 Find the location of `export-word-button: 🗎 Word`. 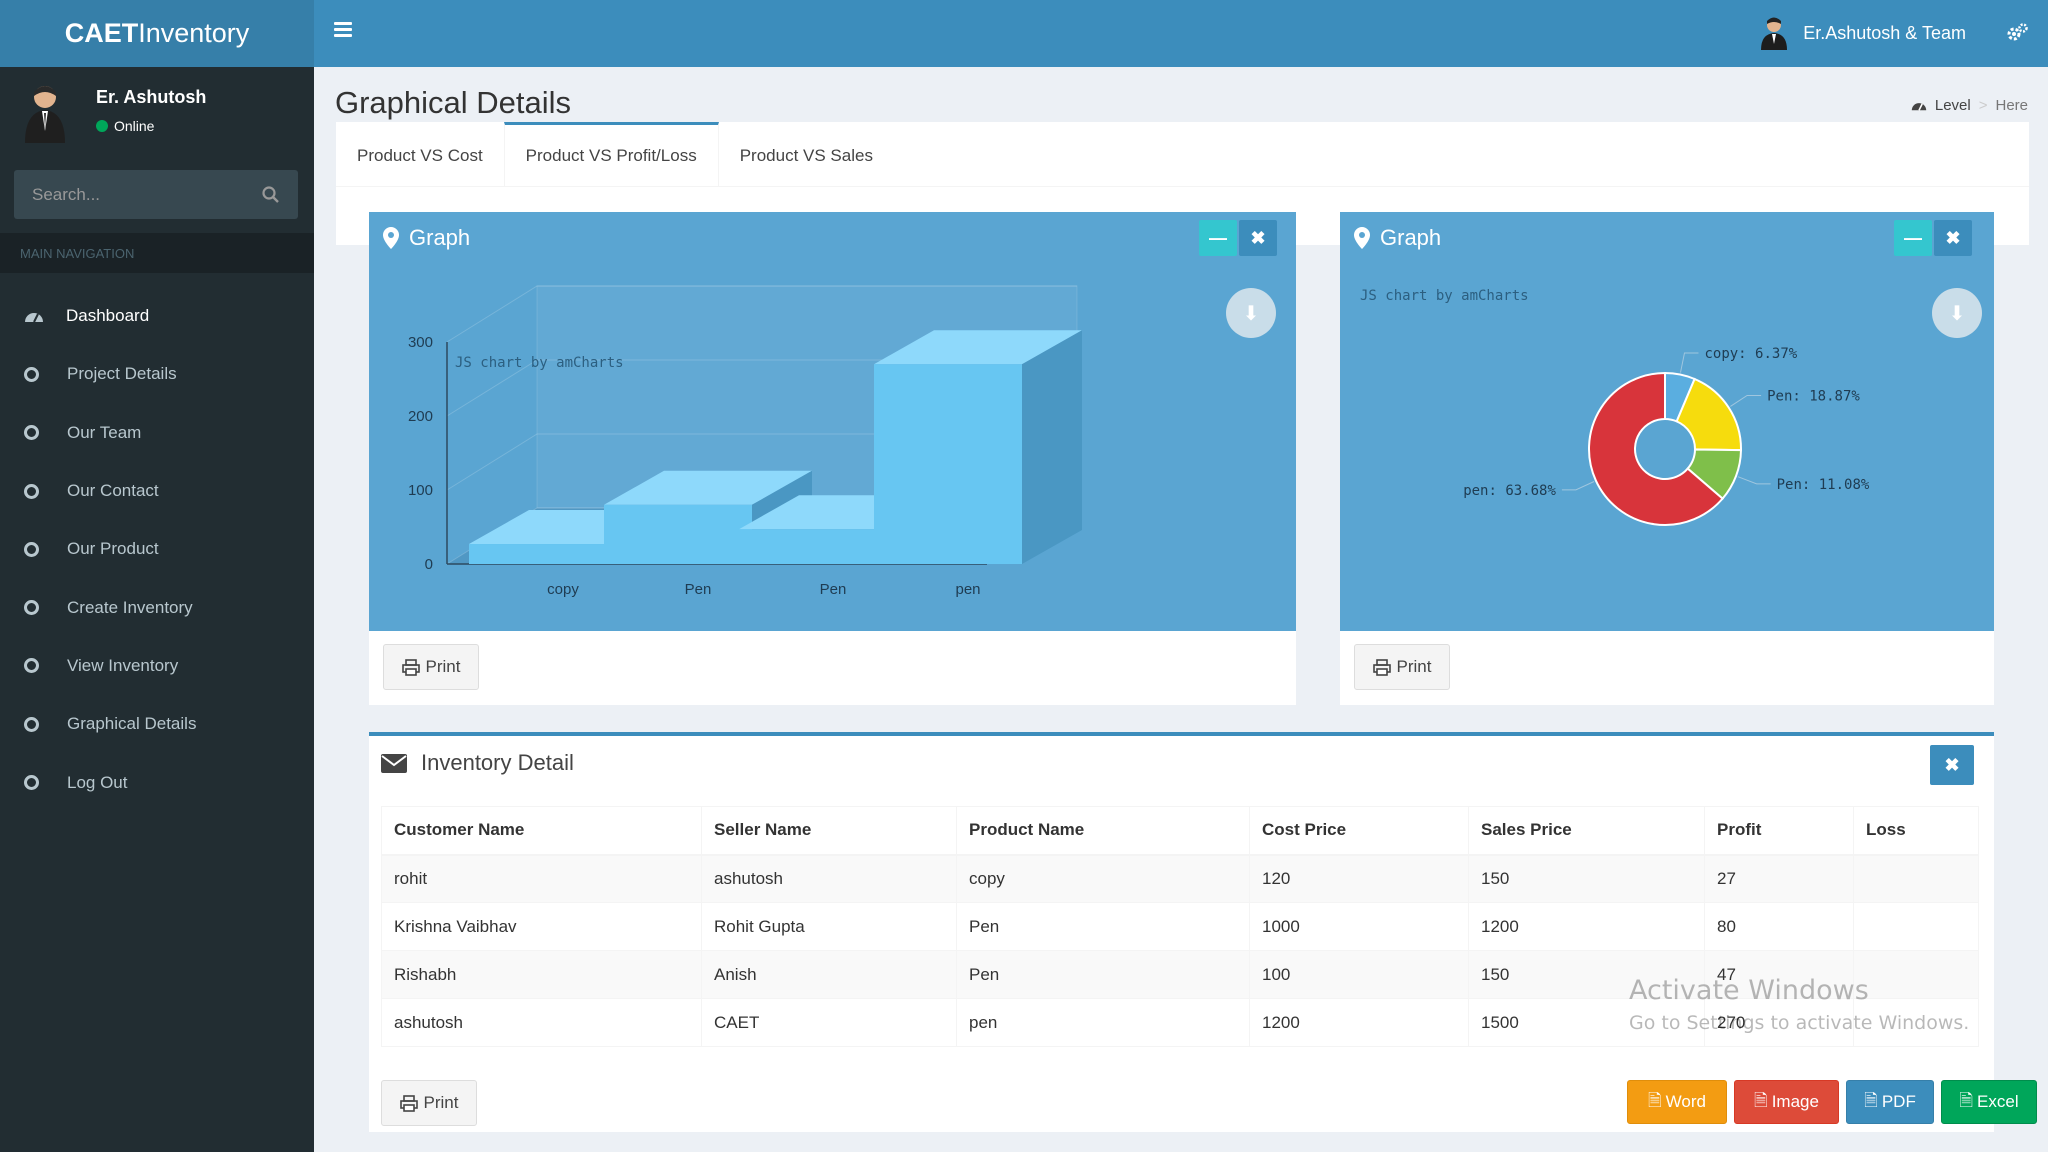

export-word-button: 🗎 Word is located at coordinates (1677, 1102).